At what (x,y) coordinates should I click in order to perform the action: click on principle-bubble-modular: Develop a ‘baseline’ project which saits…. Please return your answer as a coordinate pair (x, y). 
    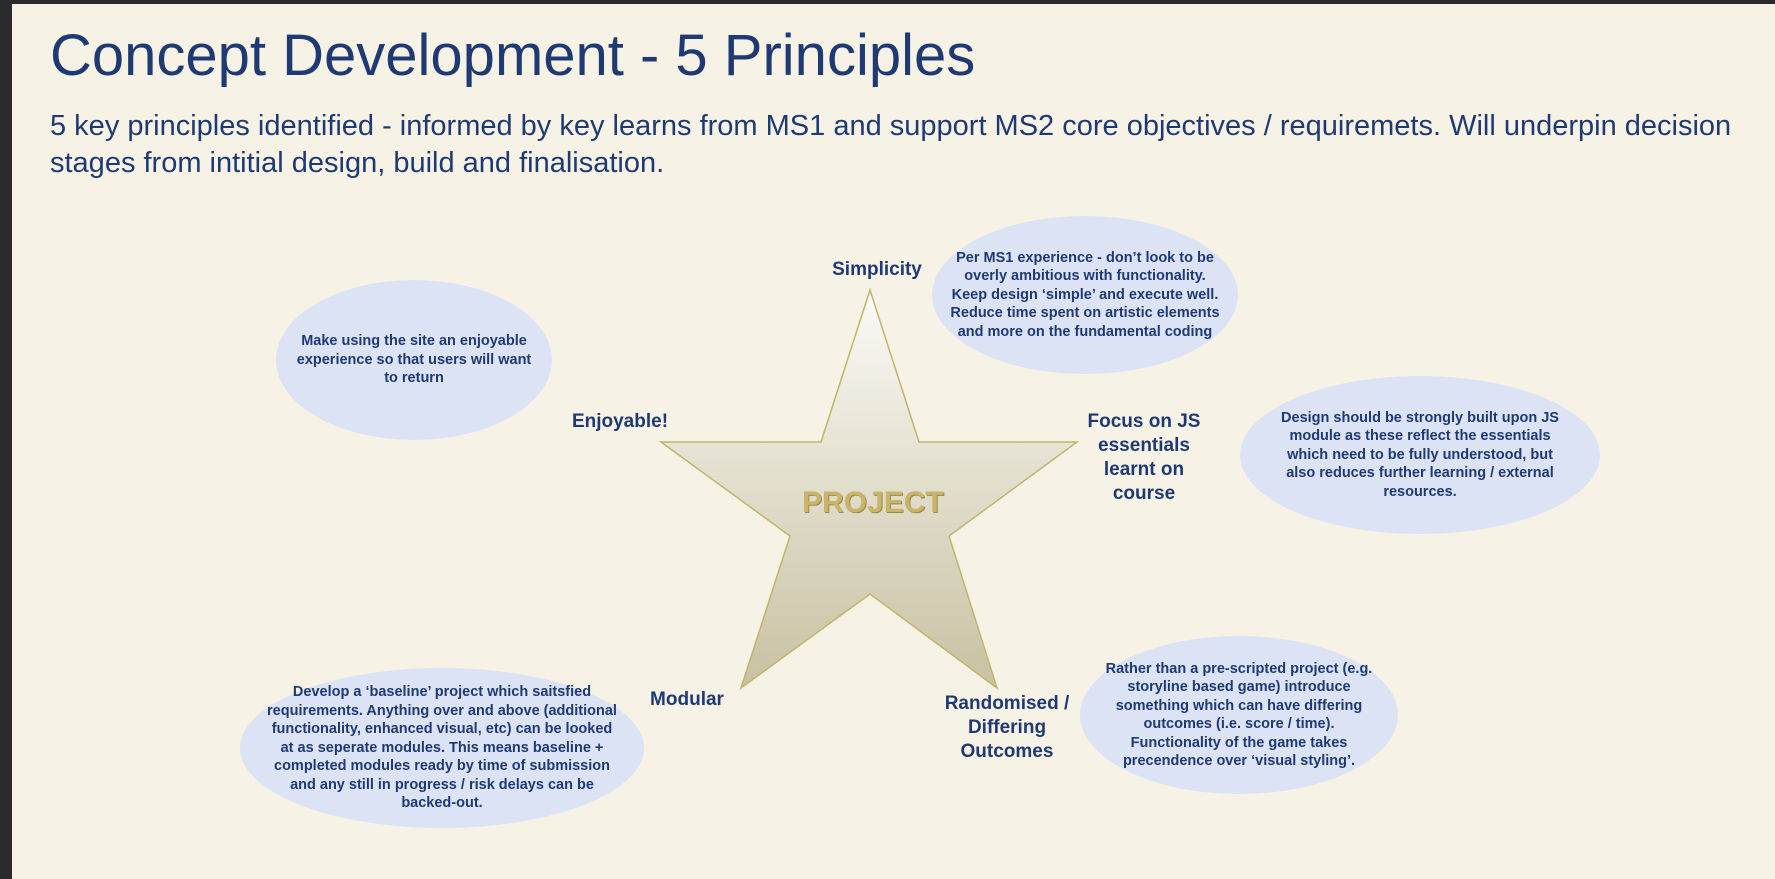
    Looking at the image, I should click on (442, 748).